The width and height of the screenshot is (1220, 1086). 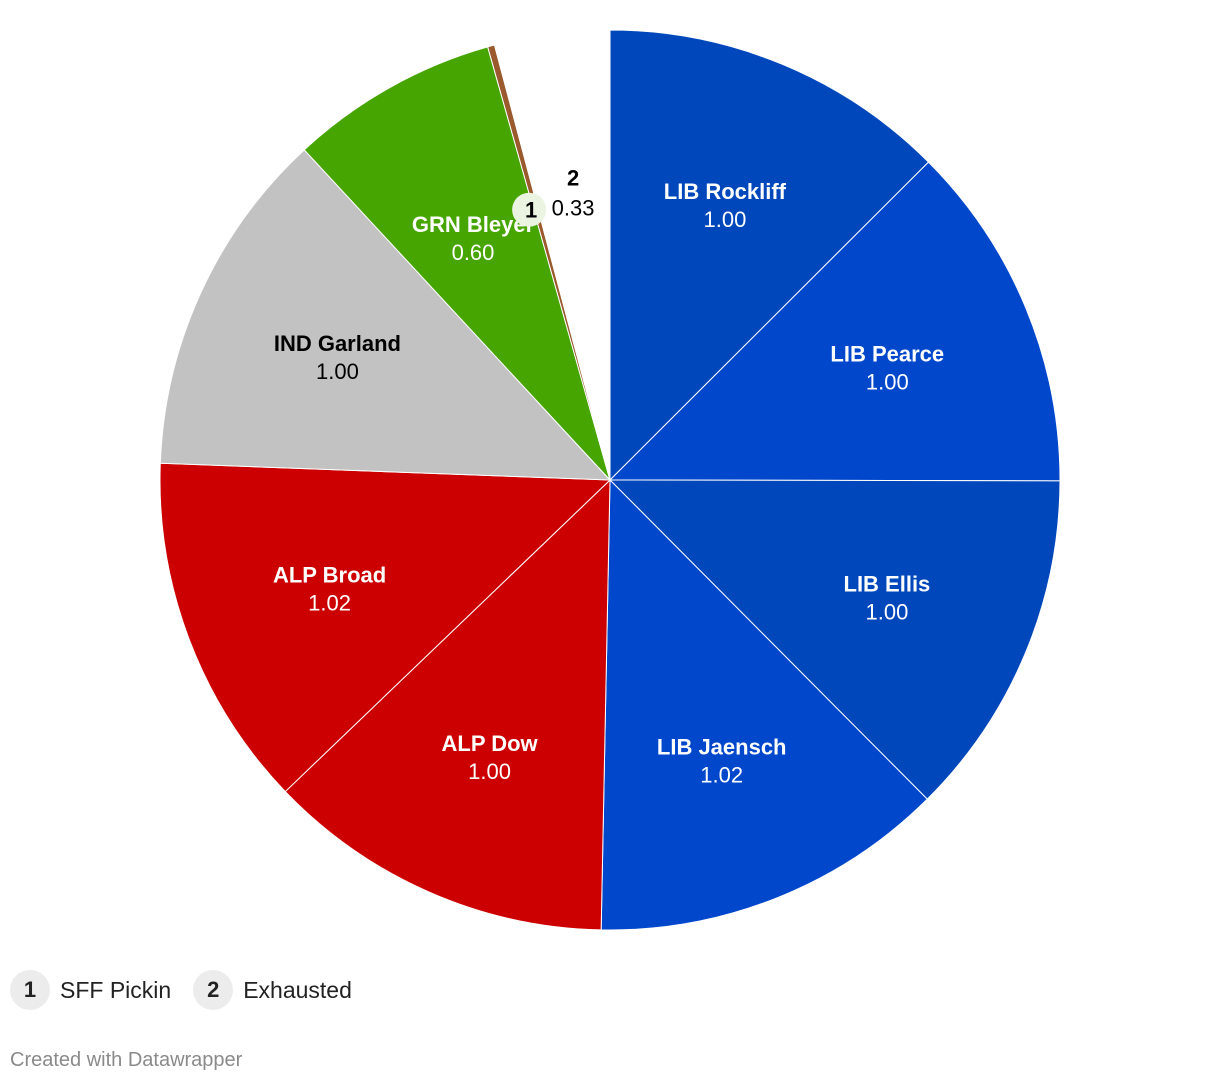 I want to click on slice-lib-ellis, so click(x=834, y=639).